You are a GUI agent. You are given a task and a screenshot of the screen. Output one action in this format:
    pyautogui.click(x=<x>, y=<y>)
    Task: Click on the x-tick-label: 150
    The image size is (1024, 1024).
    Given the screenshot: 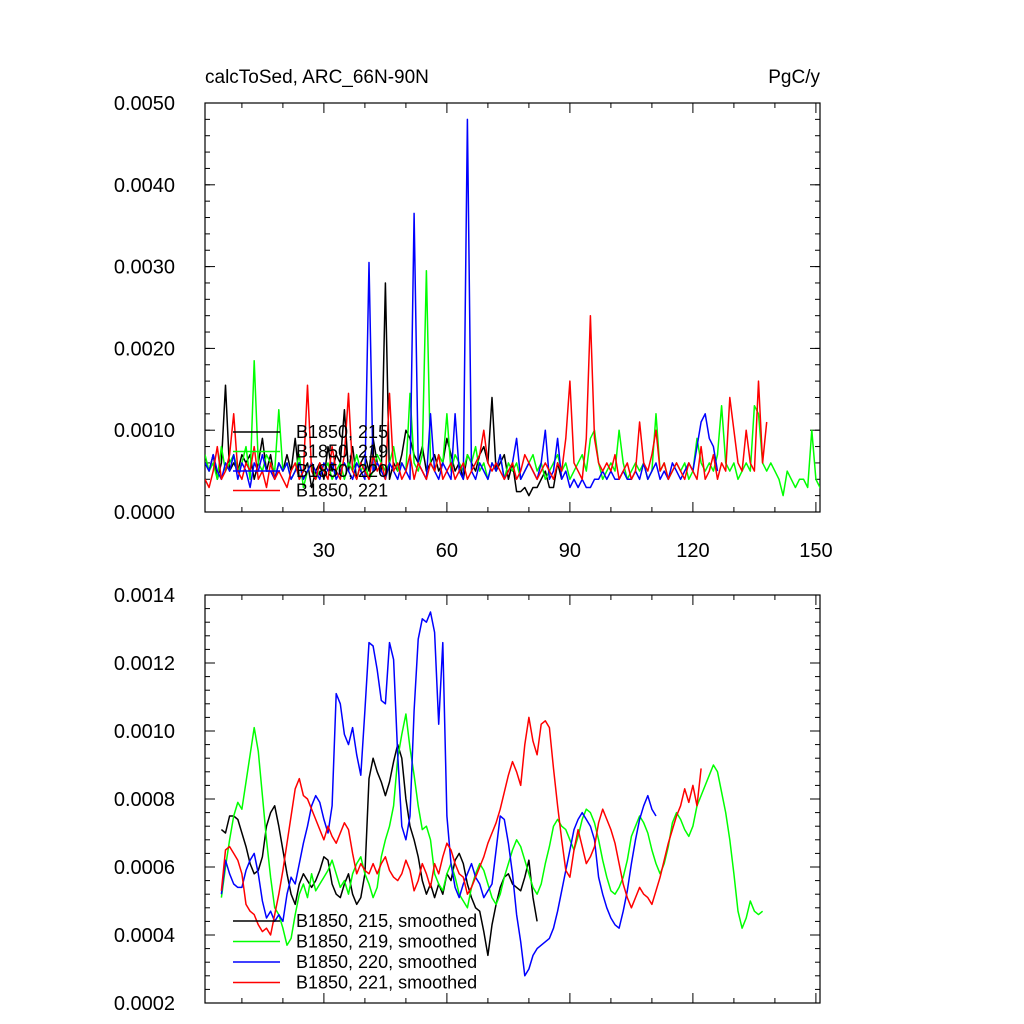 What is the action you would take?
    pyautogui.click(x=815, y=551)
    